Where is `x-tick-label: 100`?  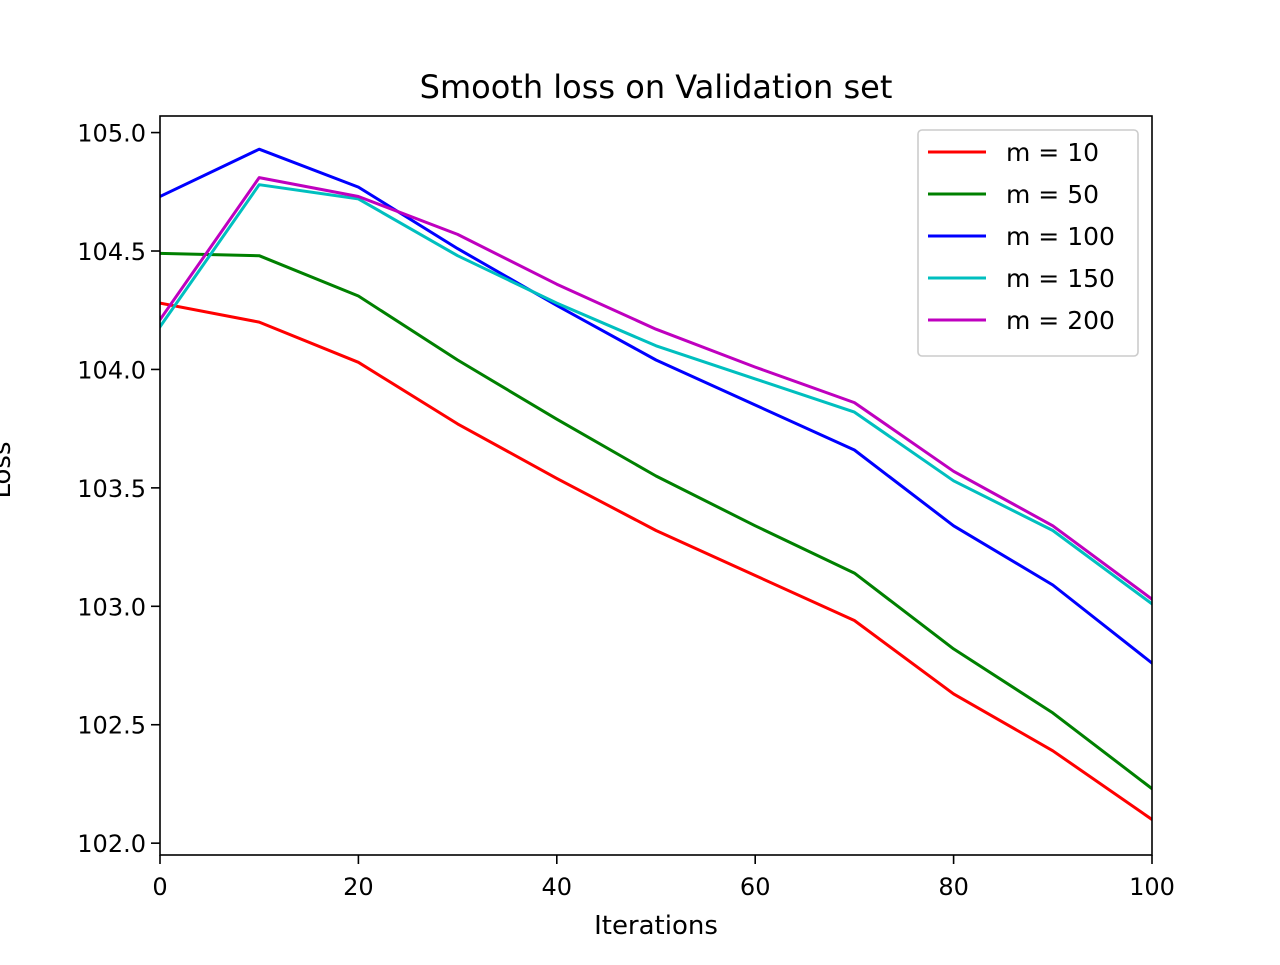
x-tick-label: 100 is located at coordinates (1152, 887).